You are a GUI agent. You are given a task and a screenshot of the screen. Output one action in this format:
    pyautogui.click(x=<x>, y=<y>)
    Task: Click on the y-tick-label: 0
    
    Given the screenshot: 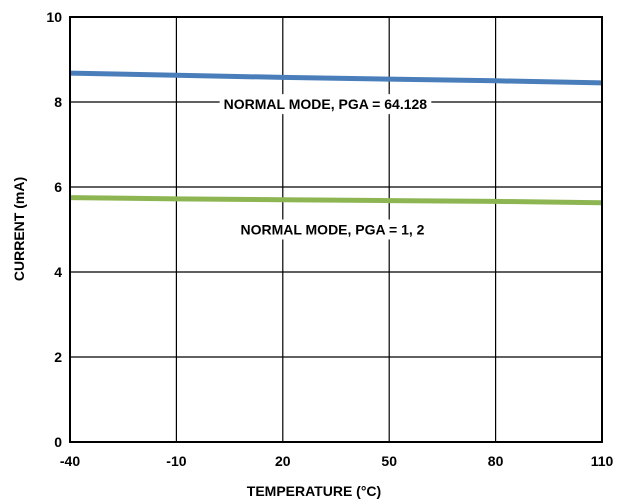 What is the action you would take?
    pyautogui.click(x=58, y=442)
    